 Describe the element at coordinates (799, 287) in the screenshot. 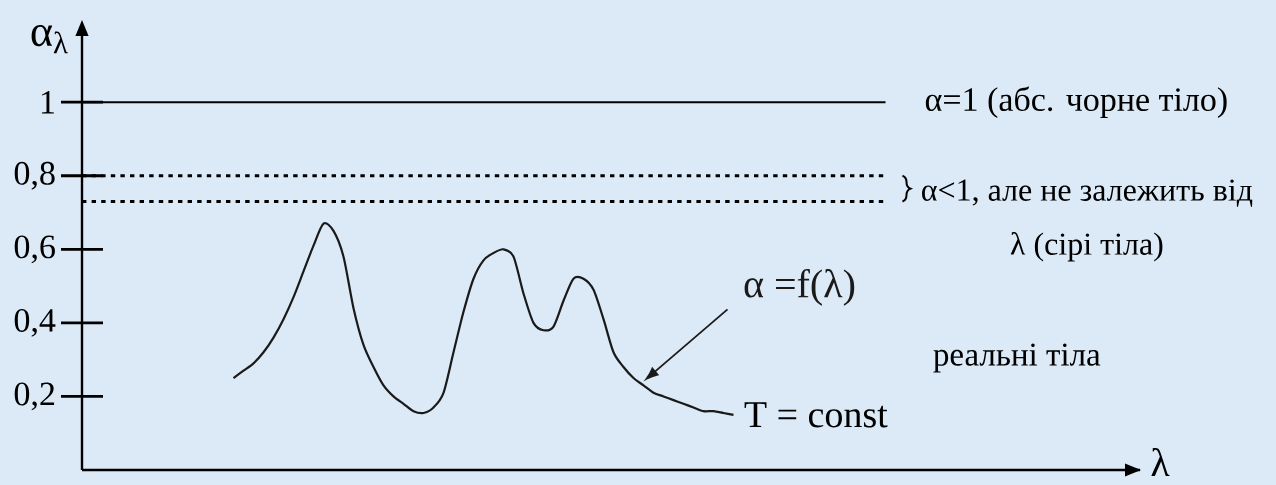

I see `text: α =f(λ)` at that location.